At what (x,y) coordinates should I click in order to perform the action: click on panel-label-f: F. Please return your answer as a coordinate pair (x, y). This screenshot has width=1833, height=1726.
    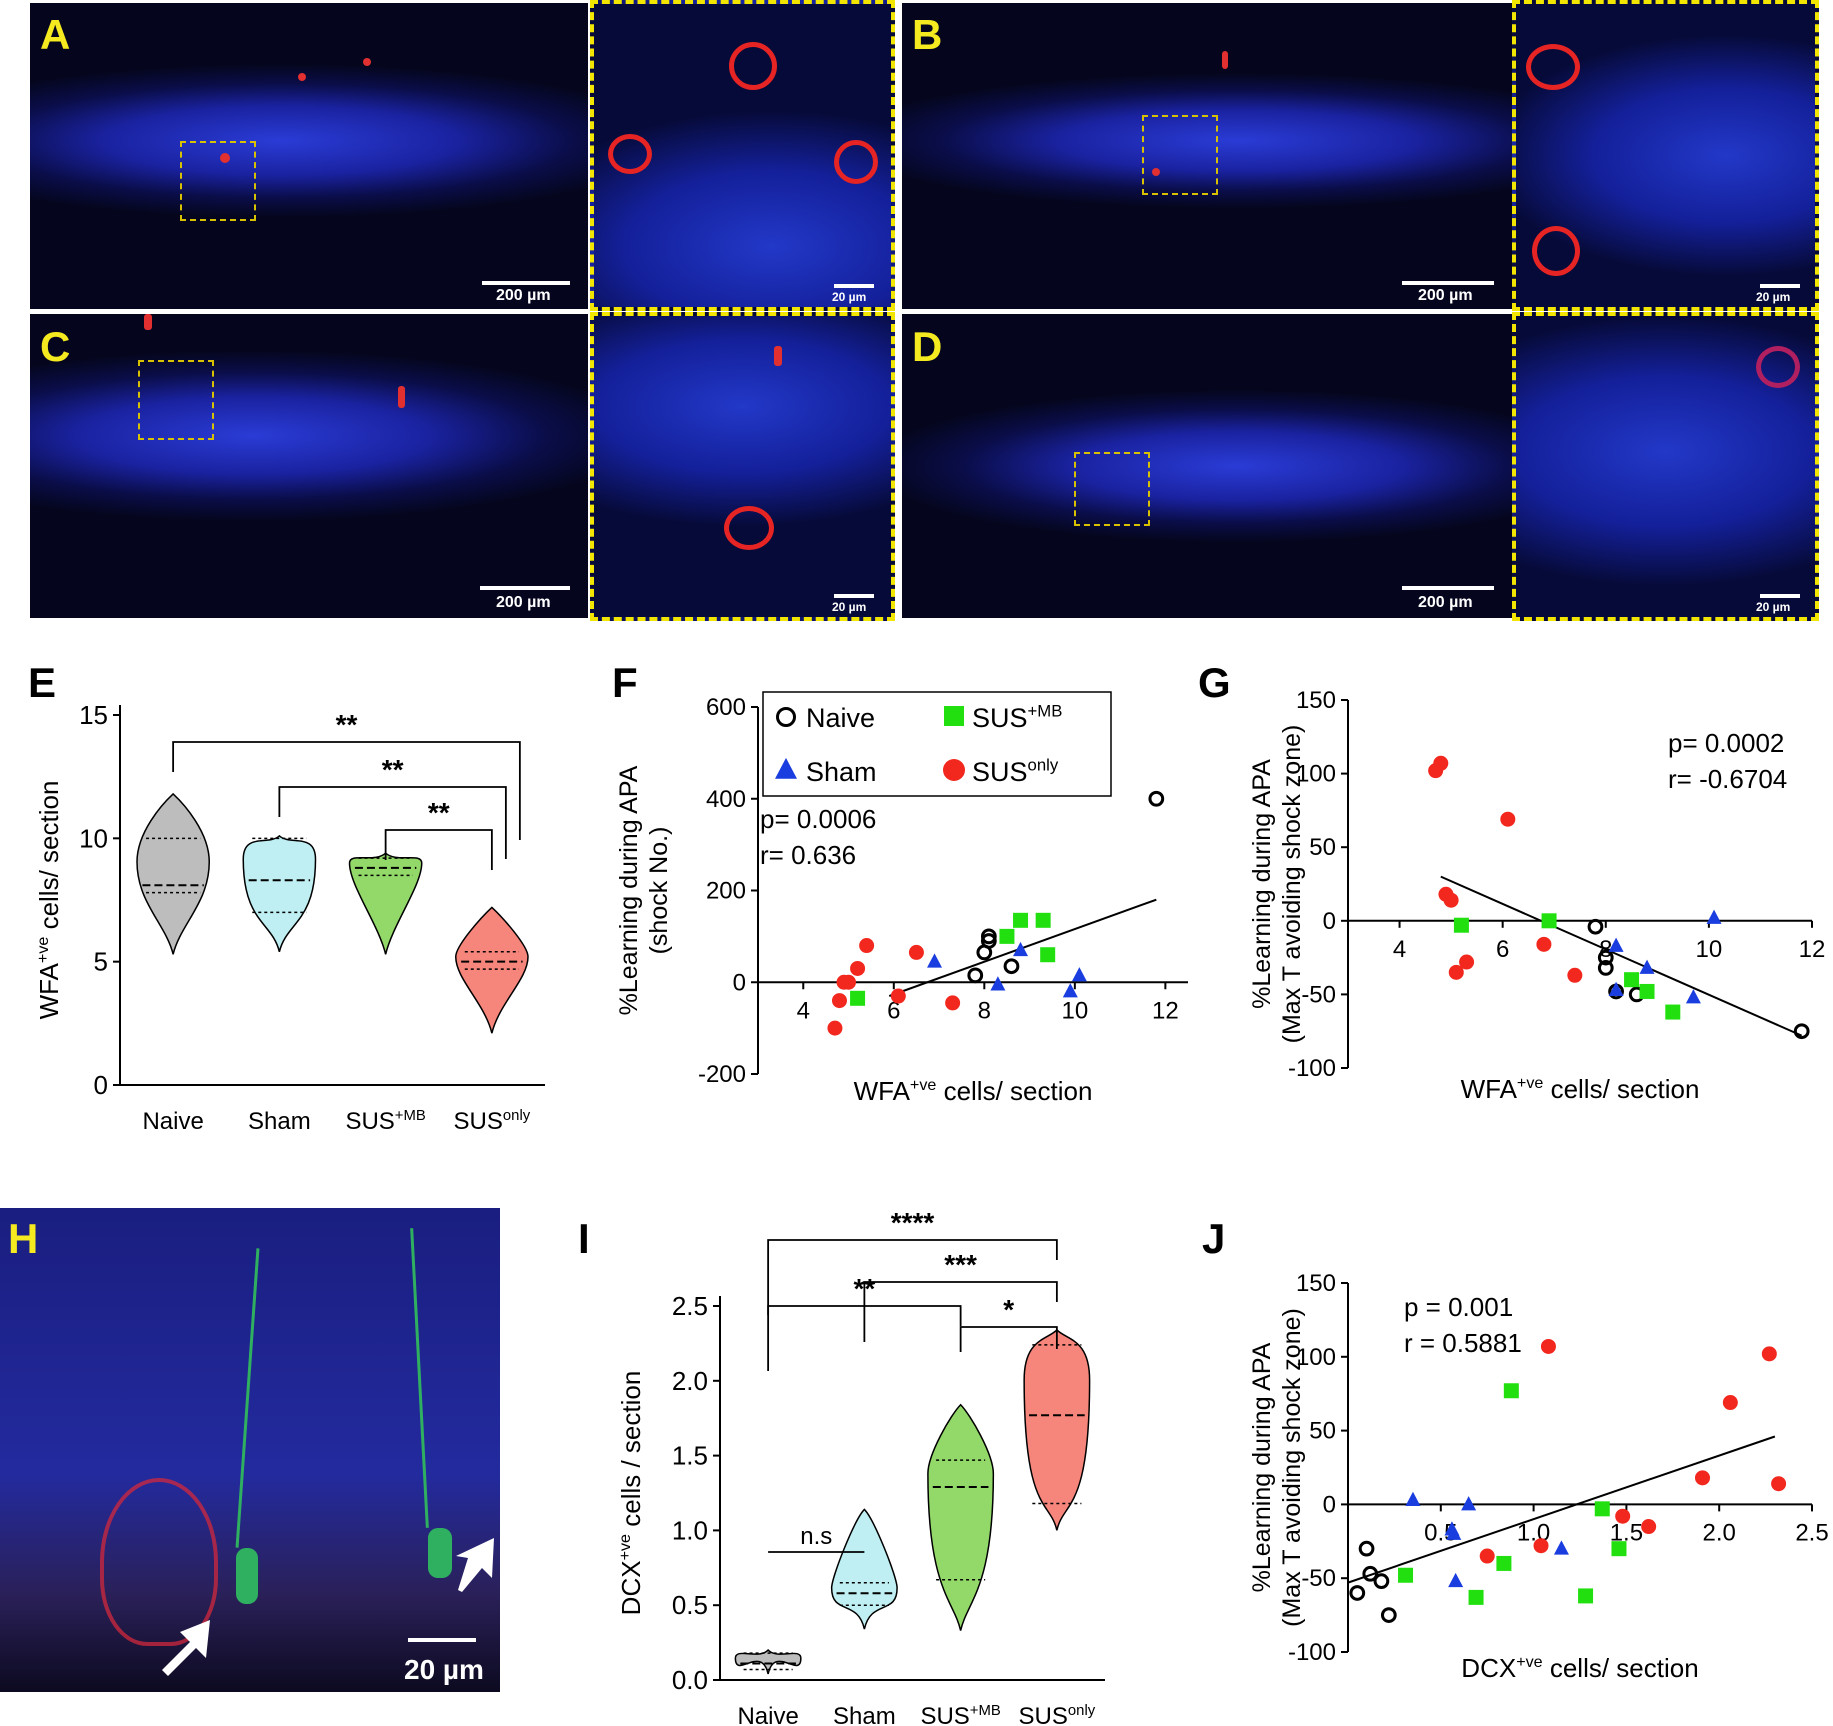
    Looking at the image, I should click on (625, 682).